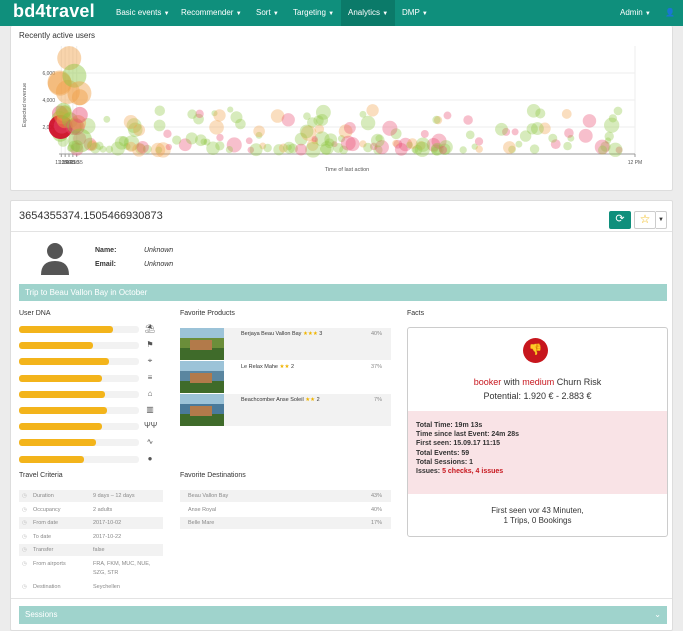  I want to click on clock-icon: ◷, so click(24, 496).